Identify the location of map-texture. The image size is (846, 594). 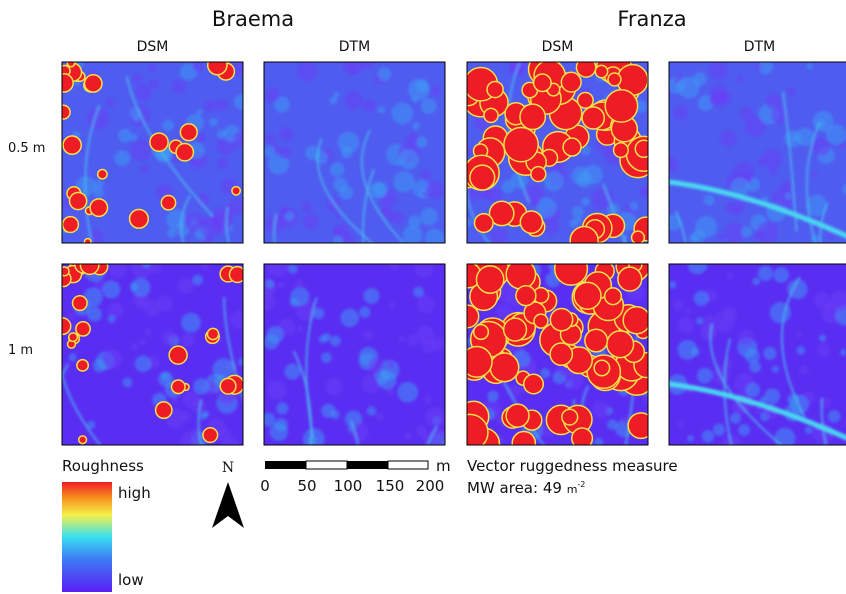
(757, 354).